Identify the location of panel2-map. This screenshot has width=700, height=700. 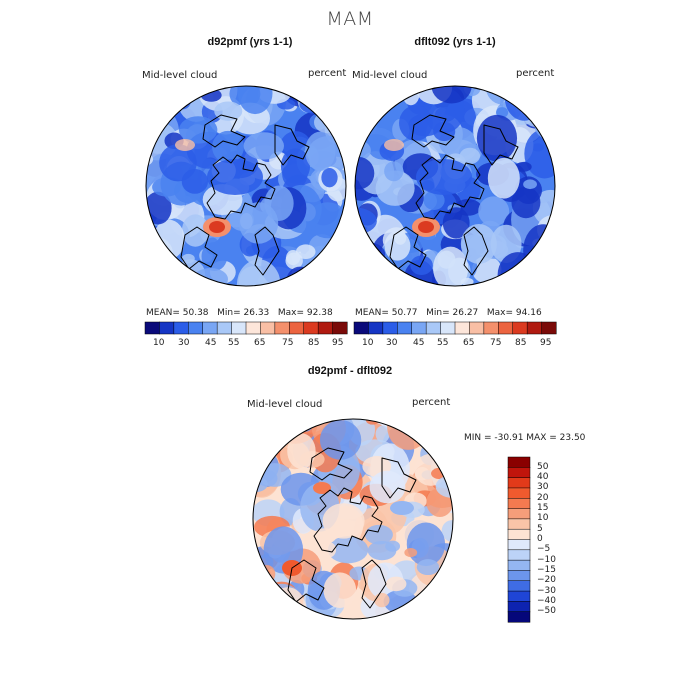
(455, 186).